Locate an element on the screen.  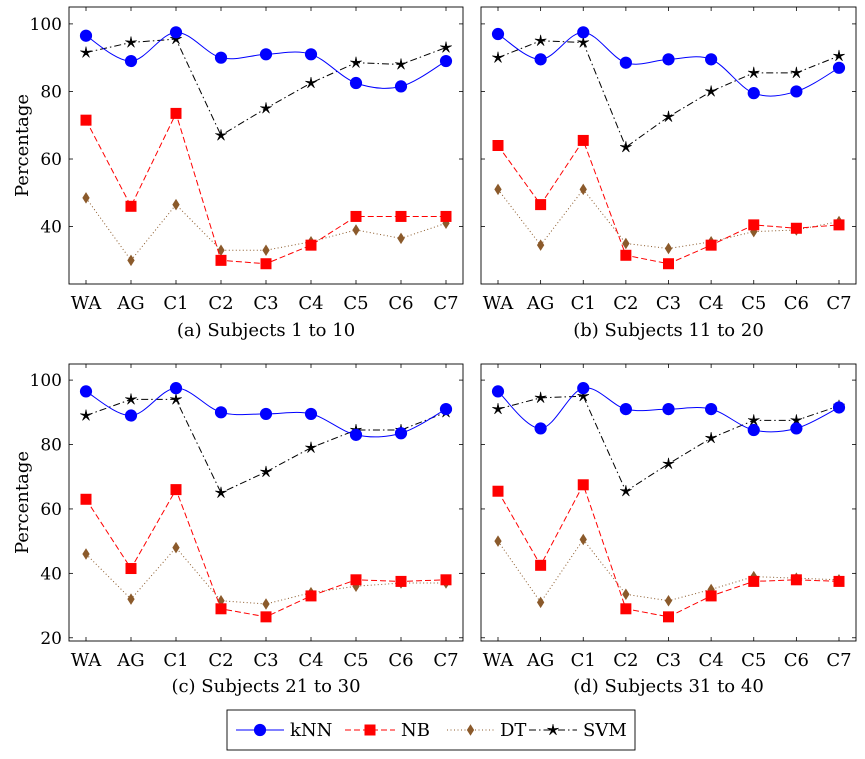
legend-label-dt: DT is located at coordinates (513, 730).